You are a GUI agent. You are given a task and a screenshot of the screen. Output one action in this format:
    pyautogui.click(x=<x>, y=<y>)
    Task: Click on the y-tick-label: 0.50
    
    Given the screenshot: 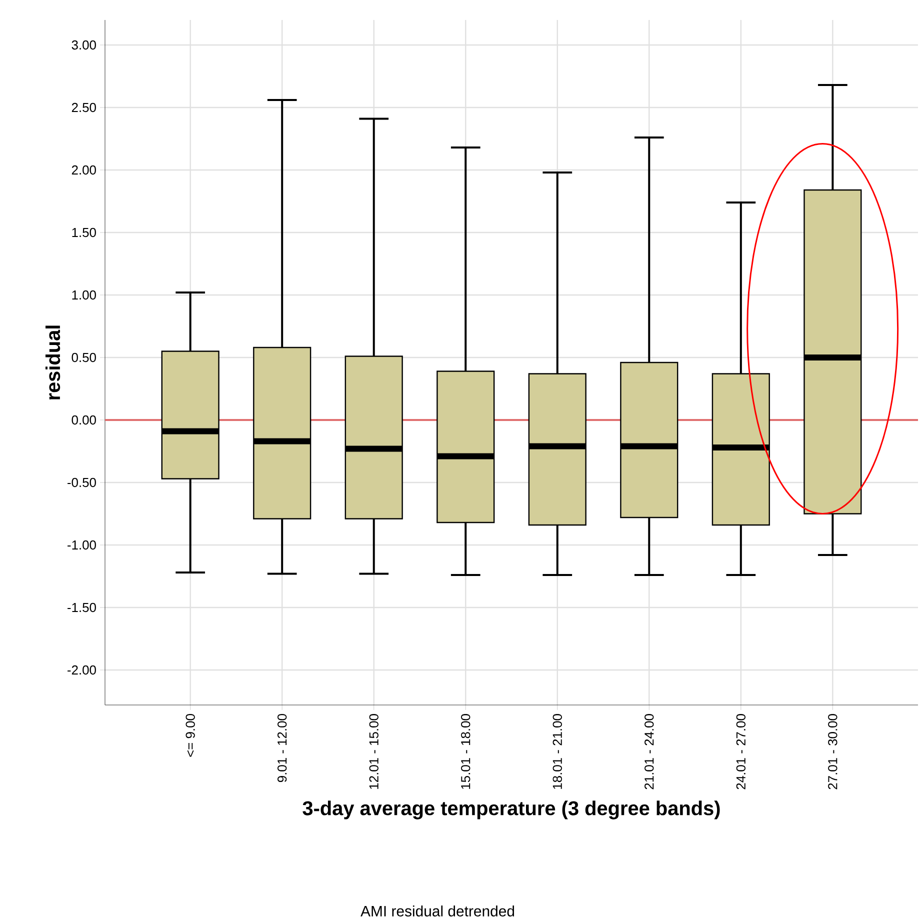 What is the action you would take?
    pyautogui.click(x=84, y=357)
    